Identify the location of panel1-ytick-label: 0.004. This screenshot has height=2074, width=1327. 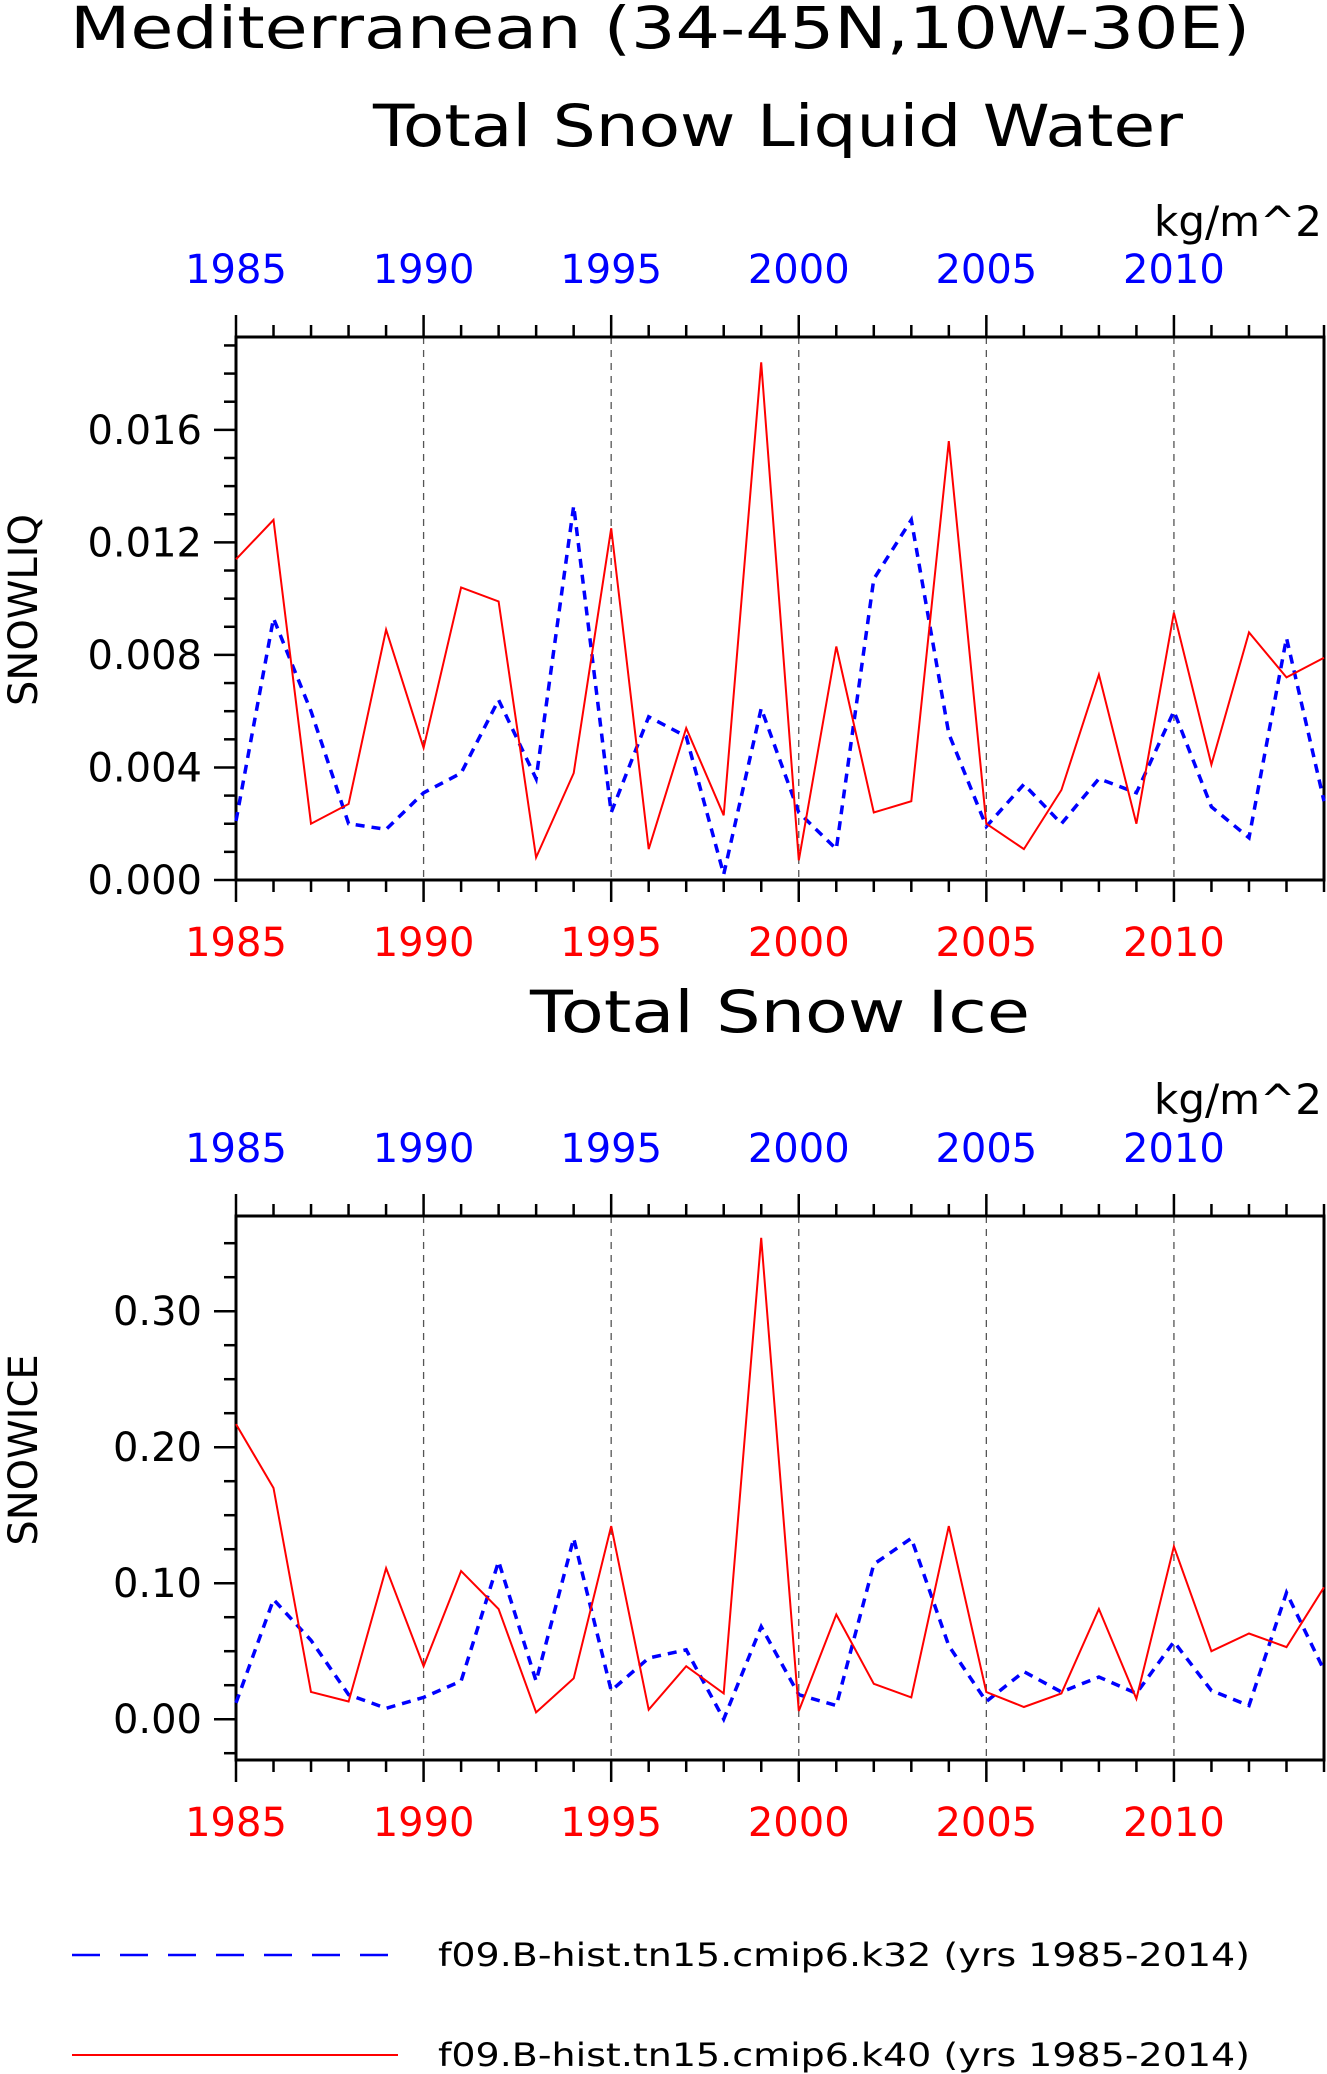
(144, 768).